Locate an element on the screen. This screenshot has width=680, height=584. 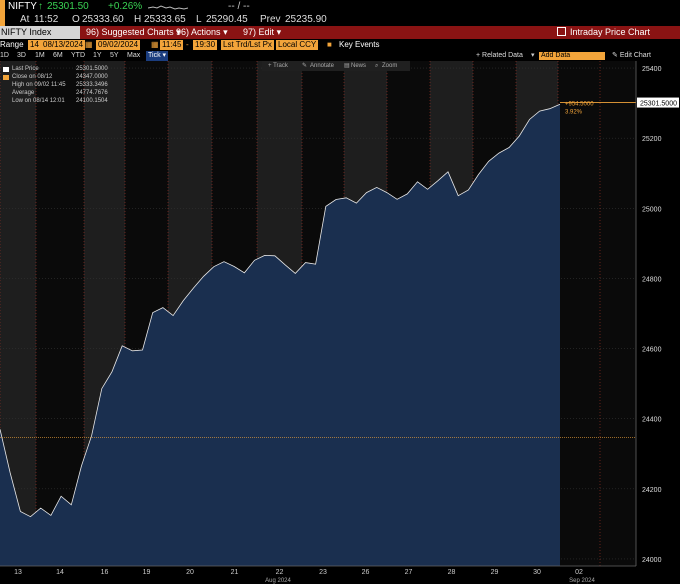
zoom-icon: ⌕ is located at coordinates (377, 66).